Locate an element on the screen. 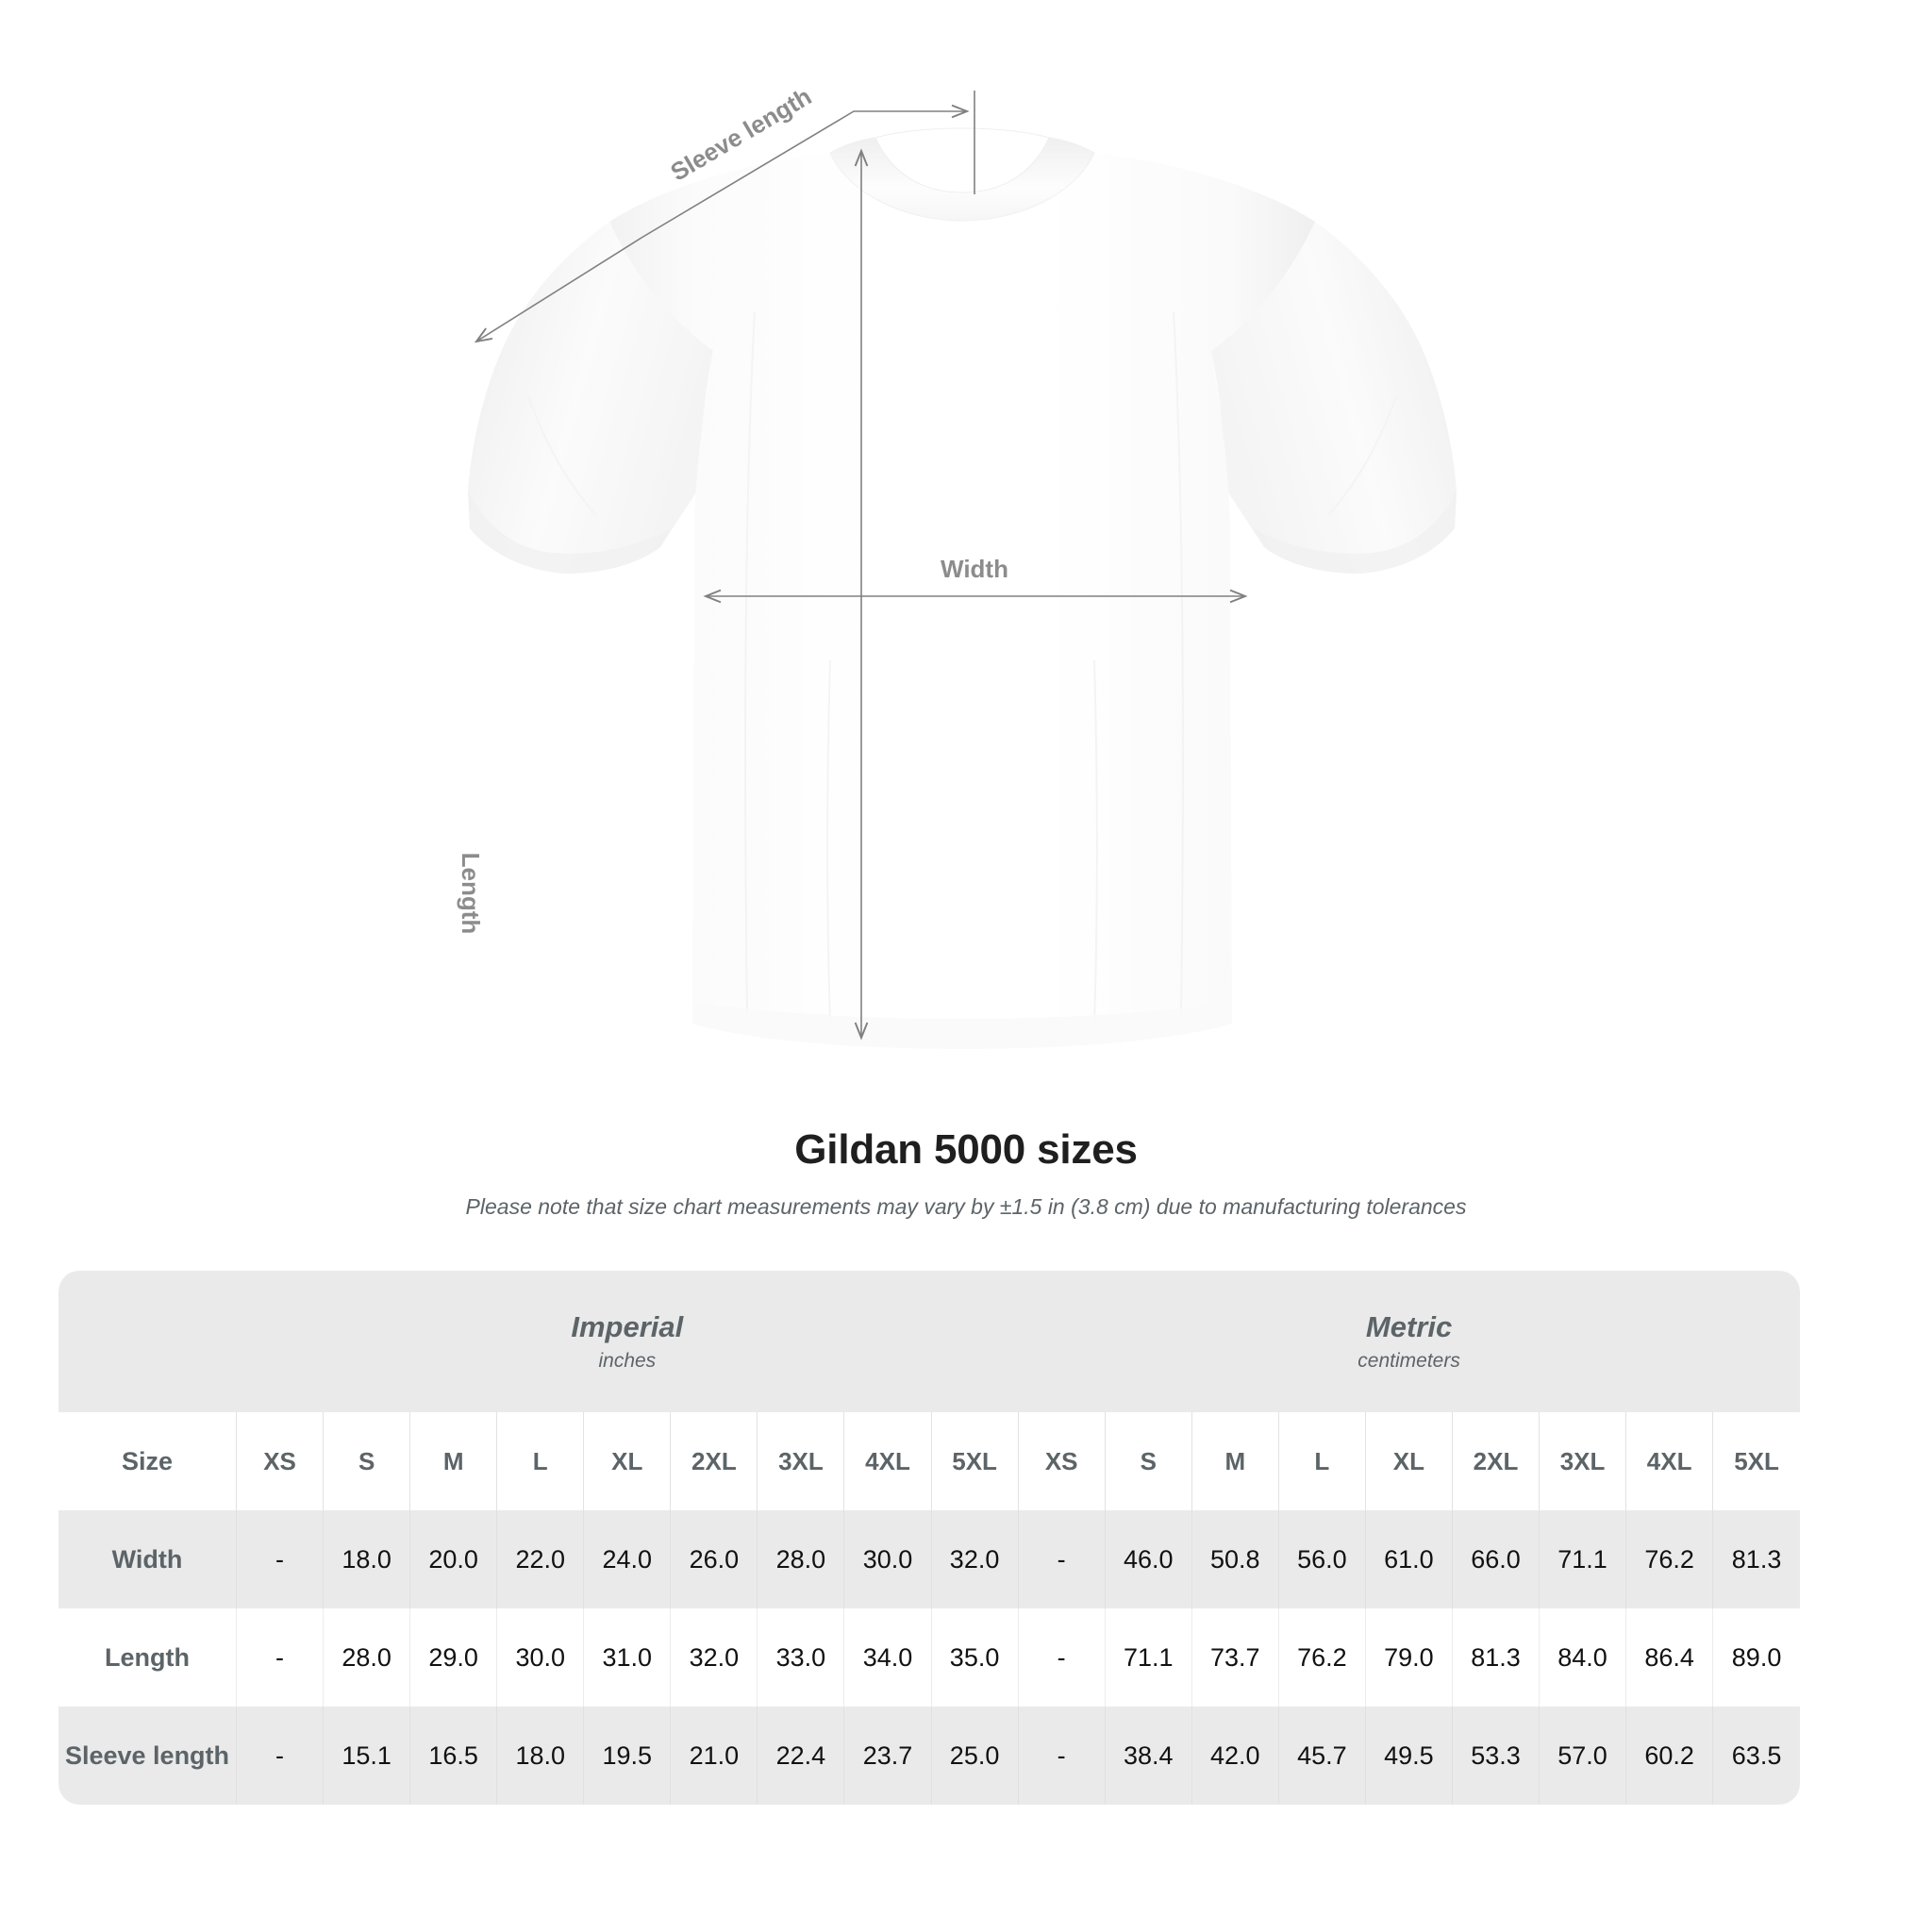 This screenshot has height=1932, width=1932. cell-metric: 38.4 is located at coordinates (1148, 1756).